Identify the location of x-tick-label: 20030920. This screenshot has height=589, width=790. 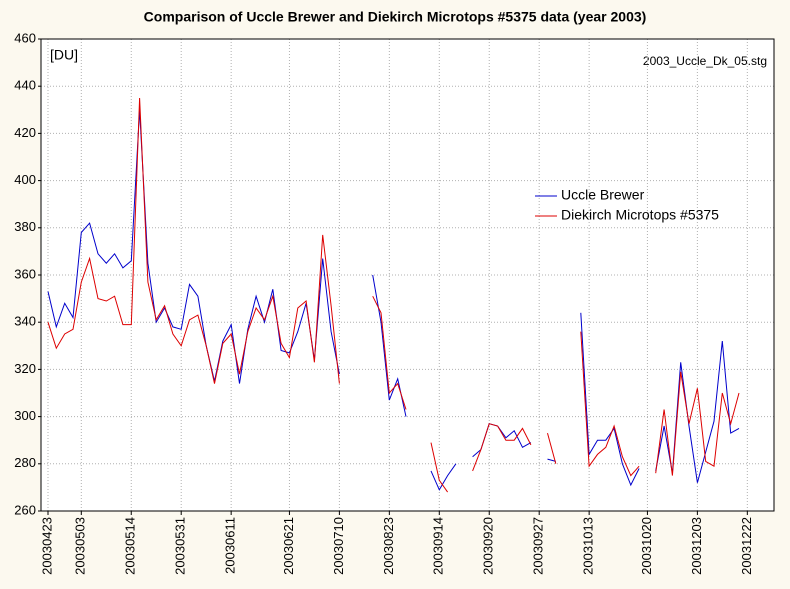
(488, 546).